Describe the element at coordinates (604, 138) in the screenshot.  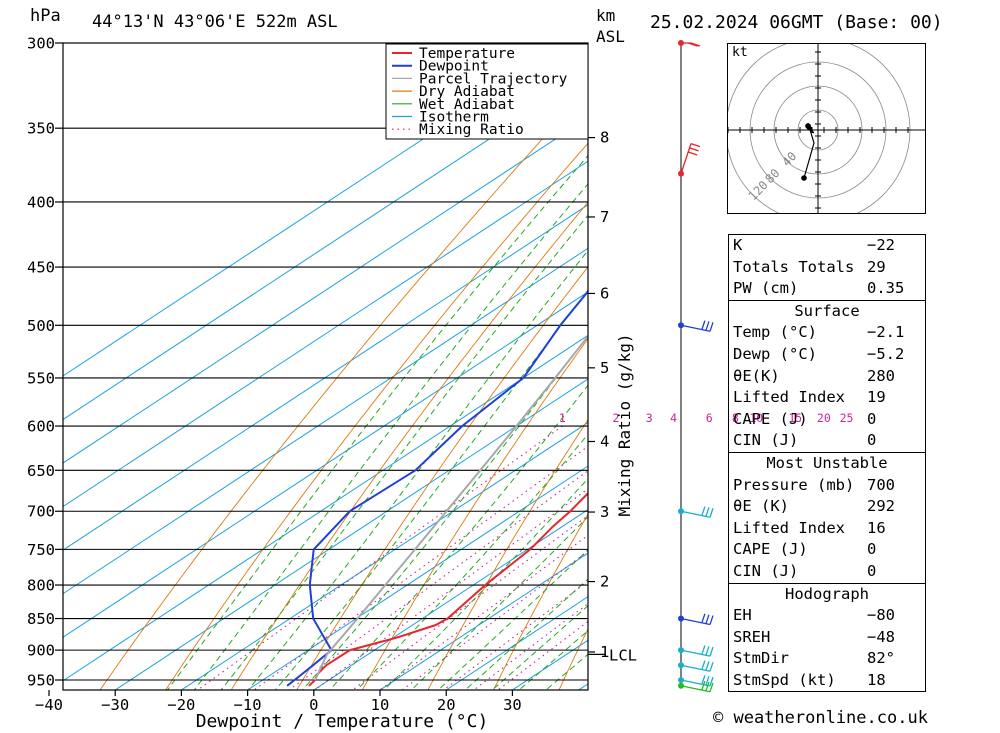
I see `km-tick-label: 8` at that location.